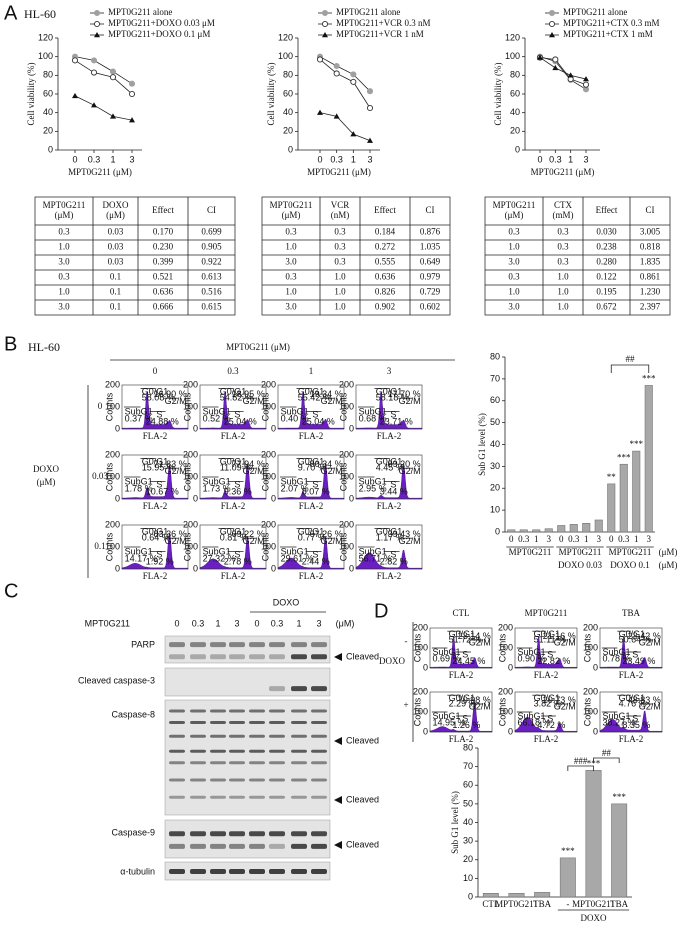  I want to click on y-tick-label: 60, so click(495, 400).